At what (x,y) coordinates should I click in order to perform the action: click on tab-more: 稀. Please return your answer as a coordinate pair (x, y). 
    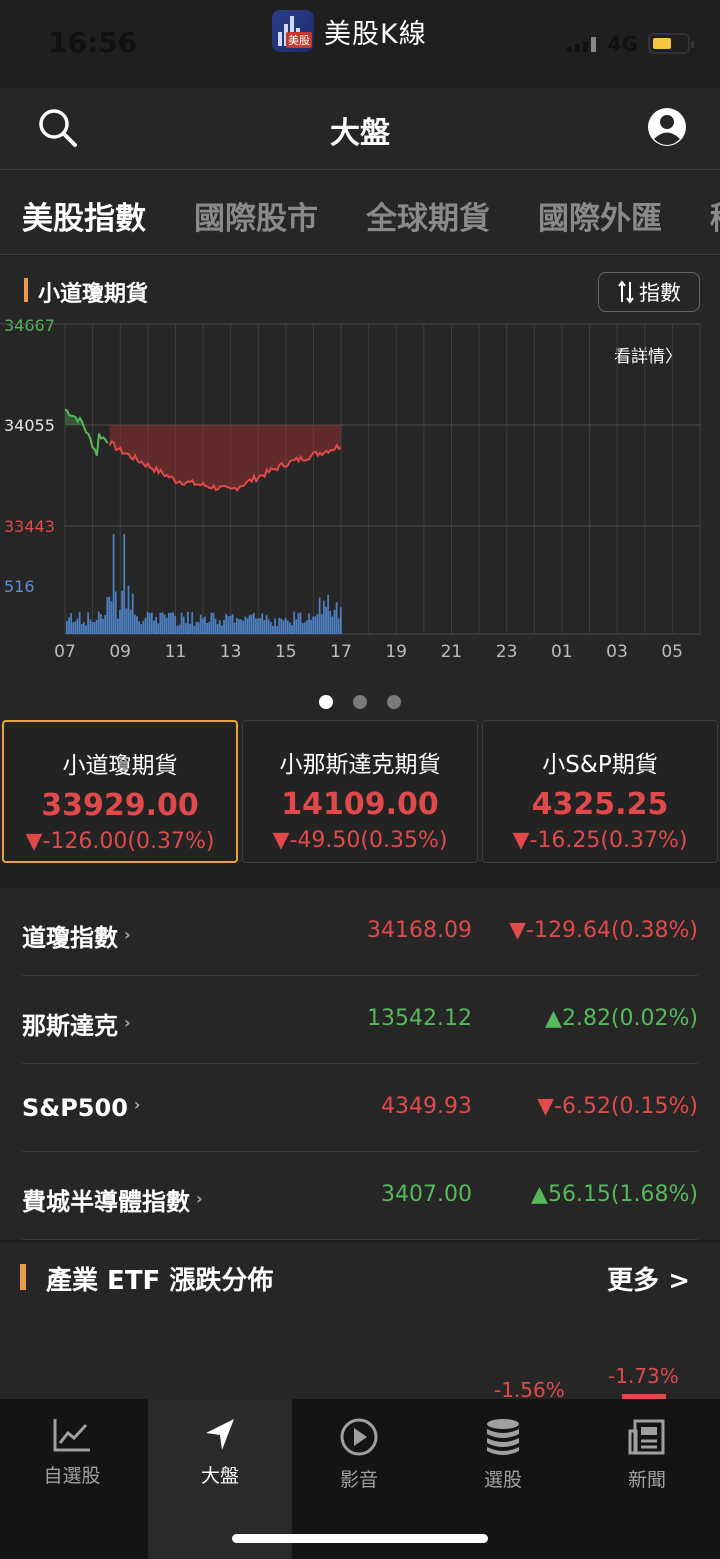
    Looking at the image, I should click on (715, 215).